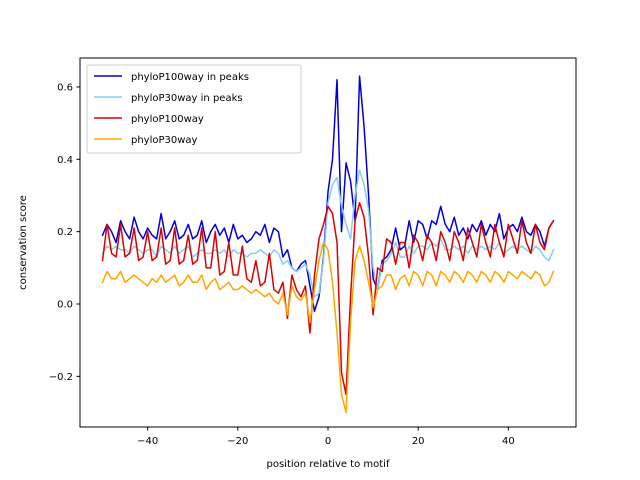 Image resolution: width=640 pixels, height=480 pixels. Describe the element at coordinates (328, 464) in the screenshot. I see `x-axis-label: position relative to motif` at that location.